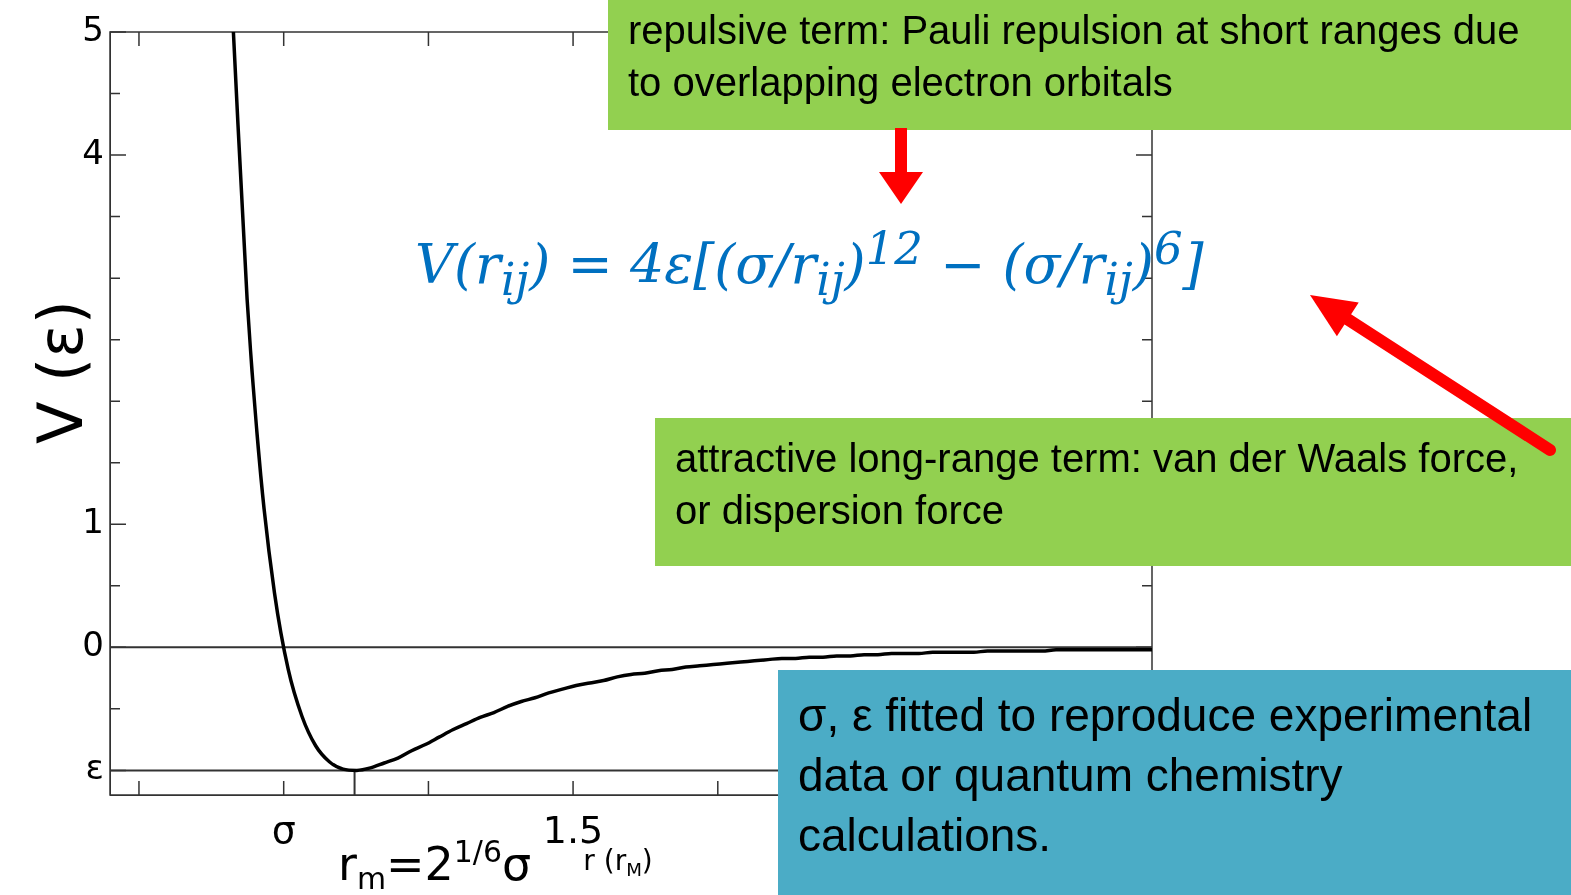  Describe the element at coordinates (60, 372) in the screenshot. I see `y-axis-title: V (ε)` at that location.